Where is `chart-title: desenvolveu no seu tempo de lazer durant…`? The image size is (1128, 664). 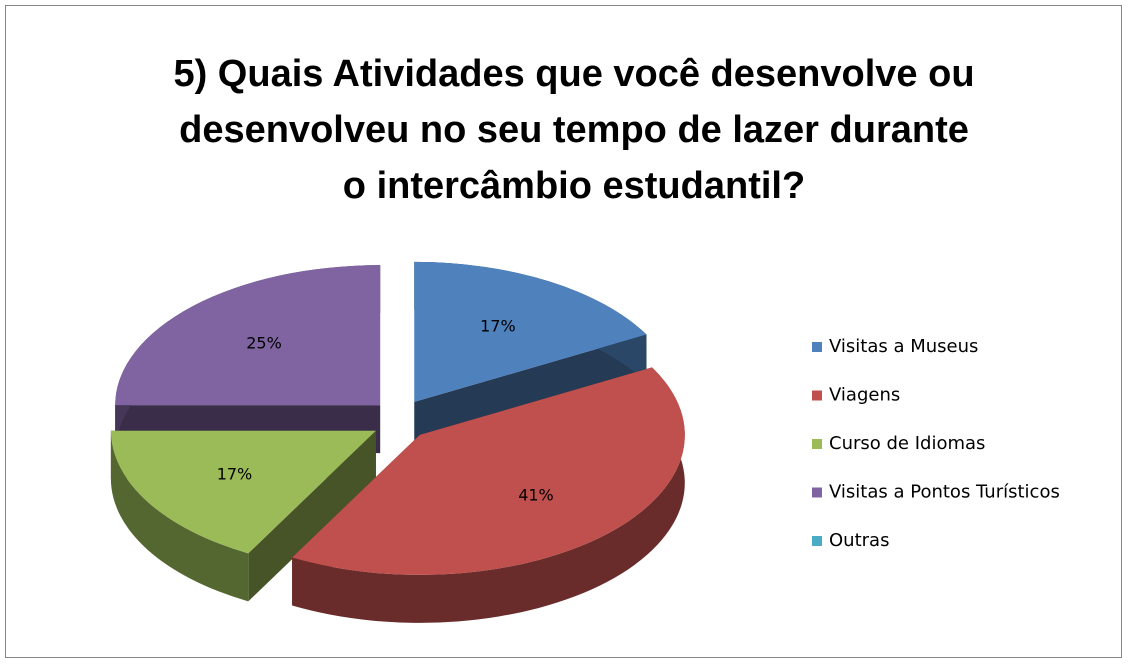
chart-title: desenvolveu no seu tempo de lazer durant… is located at coordinates (574, 130).